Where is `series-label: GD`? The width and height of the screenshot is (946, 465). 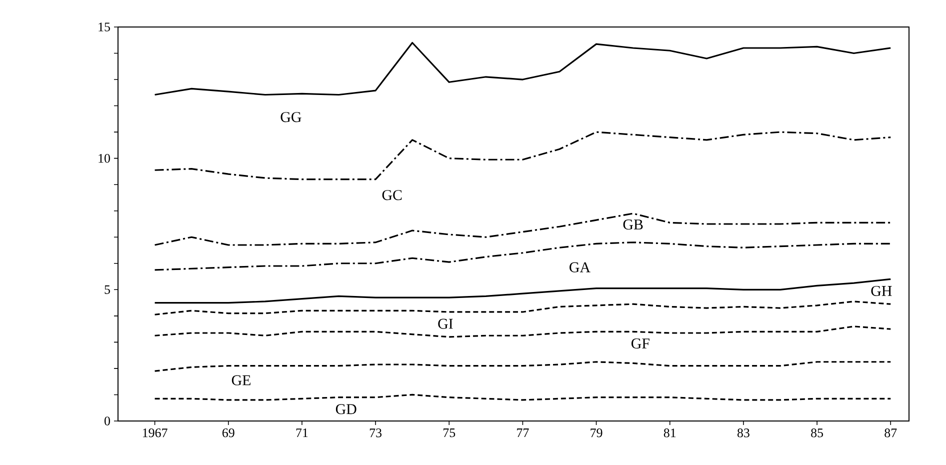 series-label: GD is located at coordinates (346, 409).